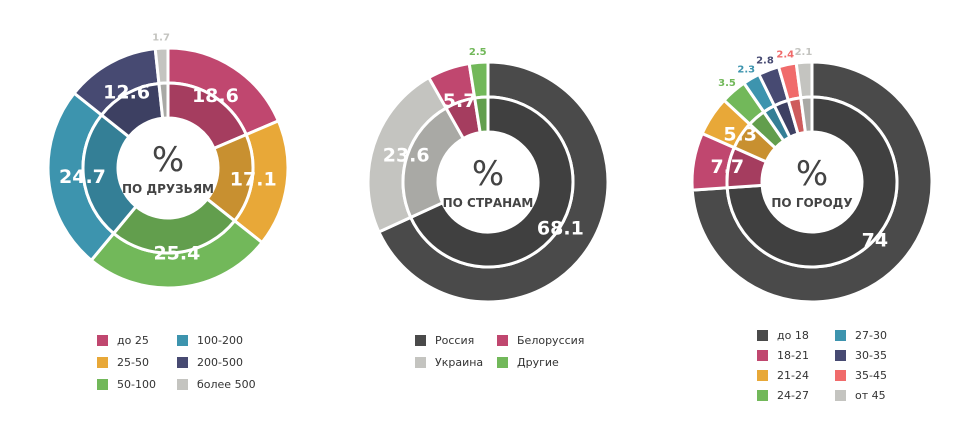 The height and width of the screenshot is (439, 980). I want to click on legend-item: 50-100, so click(126, 384).